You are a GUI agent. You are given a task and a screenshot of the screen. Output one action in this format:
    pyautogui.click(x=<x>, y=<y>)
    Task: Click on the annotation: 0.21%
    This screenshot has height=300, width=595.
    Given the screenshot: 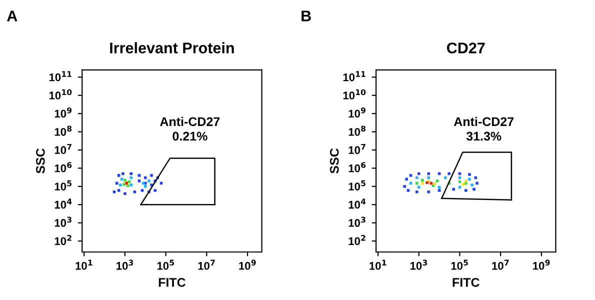 What is the action you would take?
    pyautogui.click(x=190, y=136)
    